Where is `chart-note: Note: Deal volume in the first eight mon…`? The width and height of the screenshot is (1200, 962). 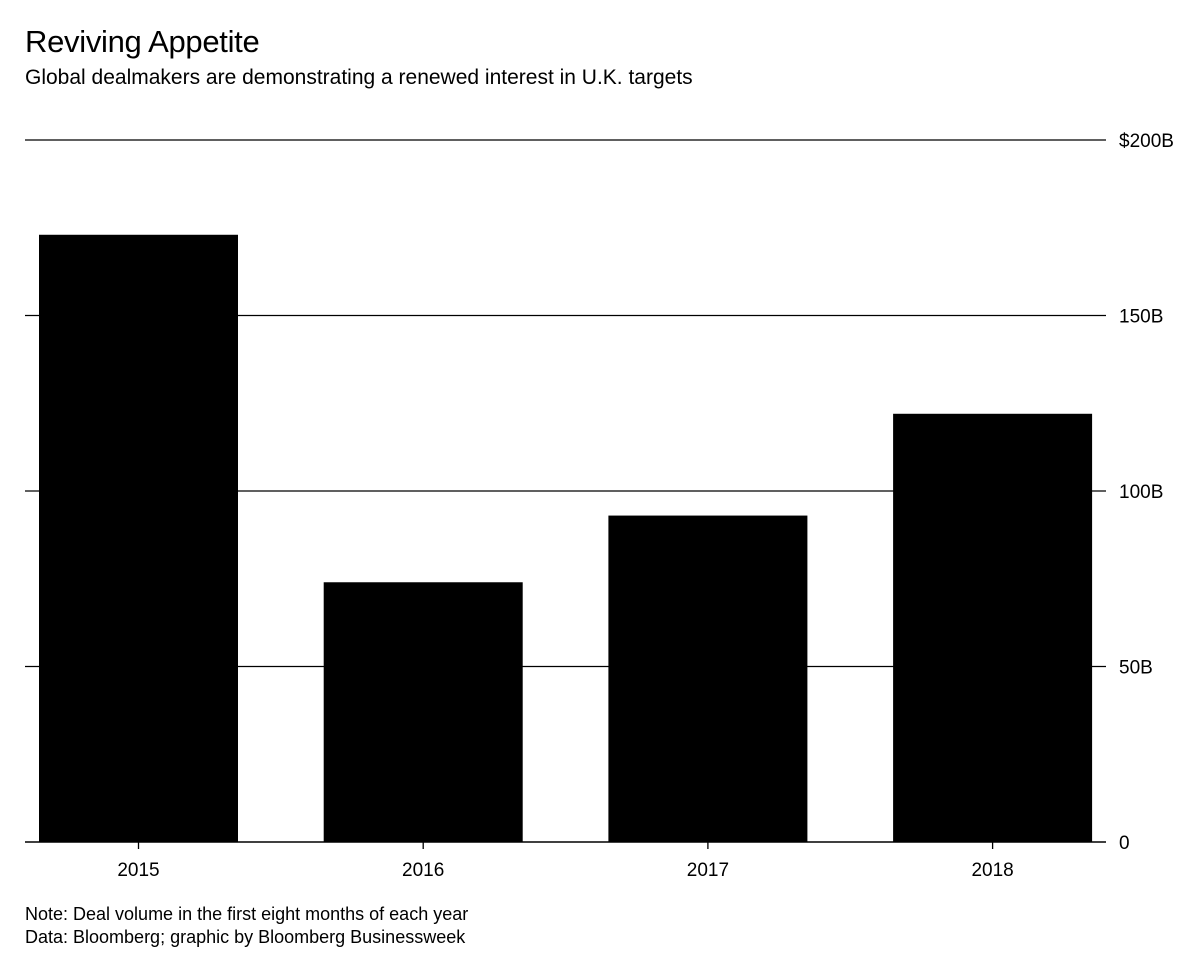
chart-note: Note: Deal volume in the first eight mon… is located at coordinates (247, 914).